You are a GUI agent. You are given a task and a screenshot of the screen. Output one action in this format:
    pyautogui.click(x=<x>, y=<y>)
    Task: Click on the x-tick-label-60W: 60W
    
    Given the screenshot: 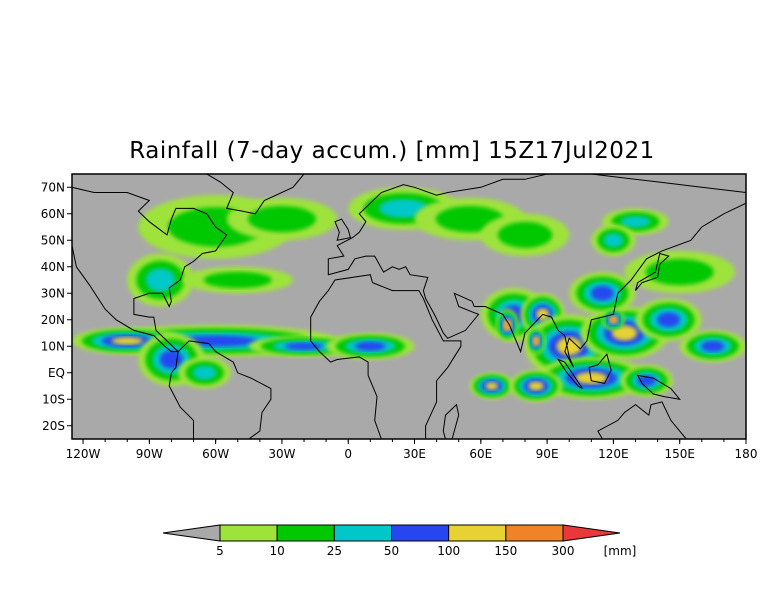 What is the action you would take?
    pyautogui.click(x=215, y=454)
    